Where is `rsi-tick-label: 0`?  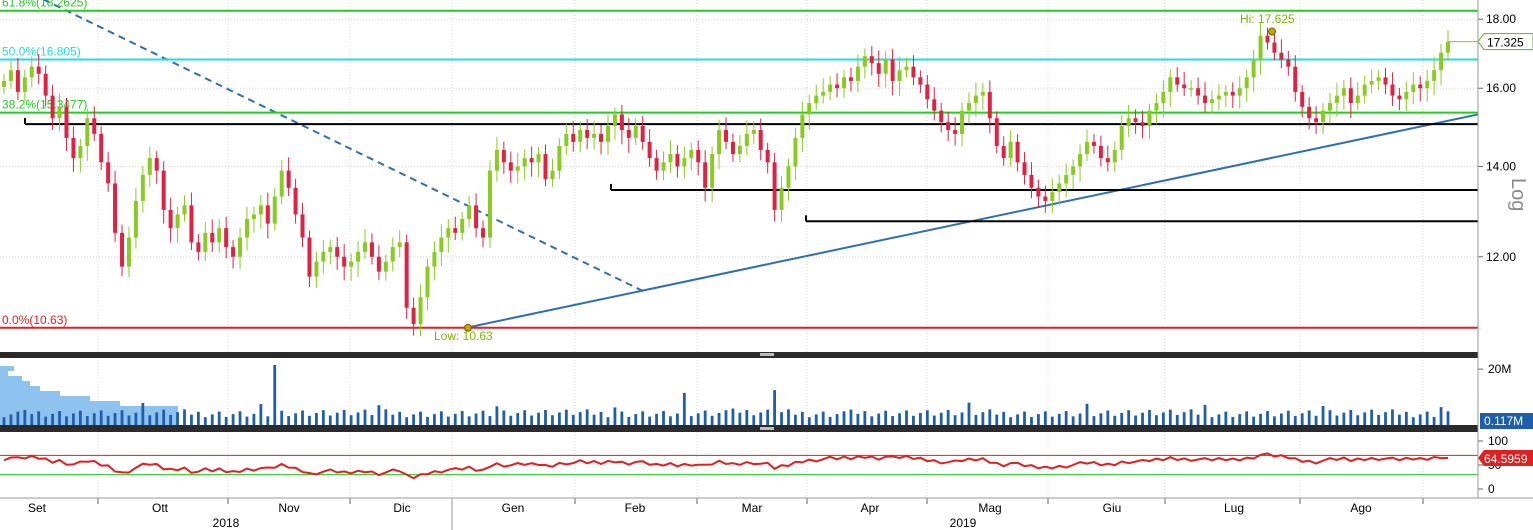
rsi-tick-label: 0 is located at coordinates (1491, 489).